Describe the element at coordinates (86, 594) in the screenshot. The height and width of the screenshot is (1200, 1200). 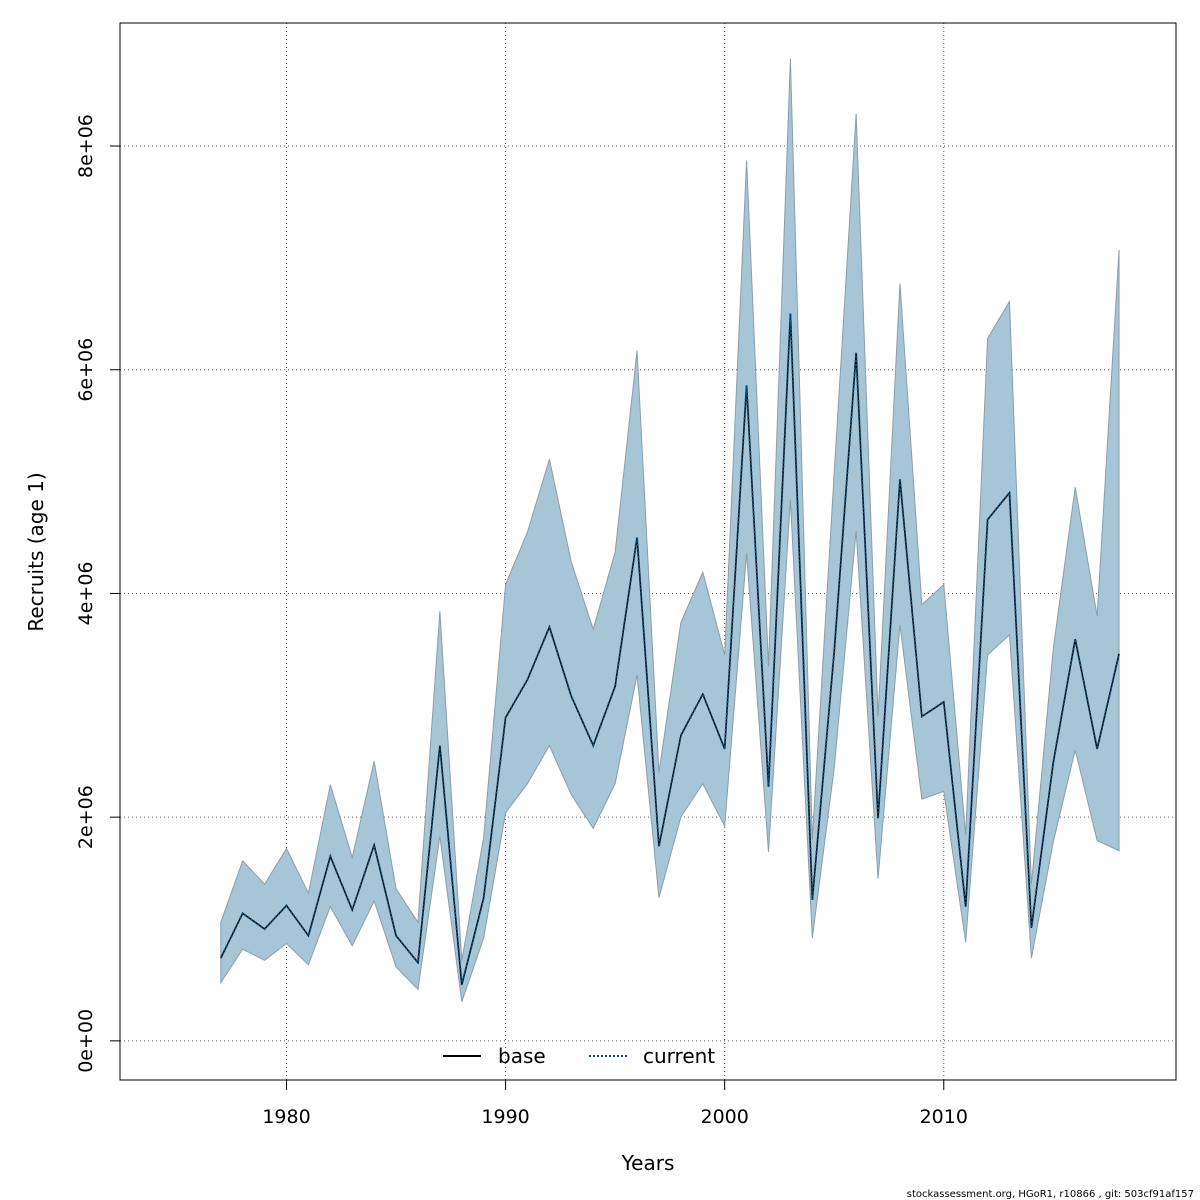
I see `y-tick-label: 4e+06` at that location.